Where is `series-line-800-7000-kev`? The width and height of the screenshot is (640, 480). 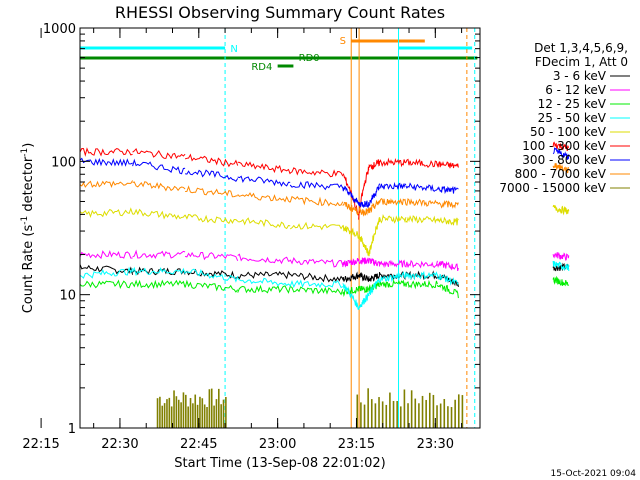 series-line-800-7000-kev is located at coordinates (324, 190).